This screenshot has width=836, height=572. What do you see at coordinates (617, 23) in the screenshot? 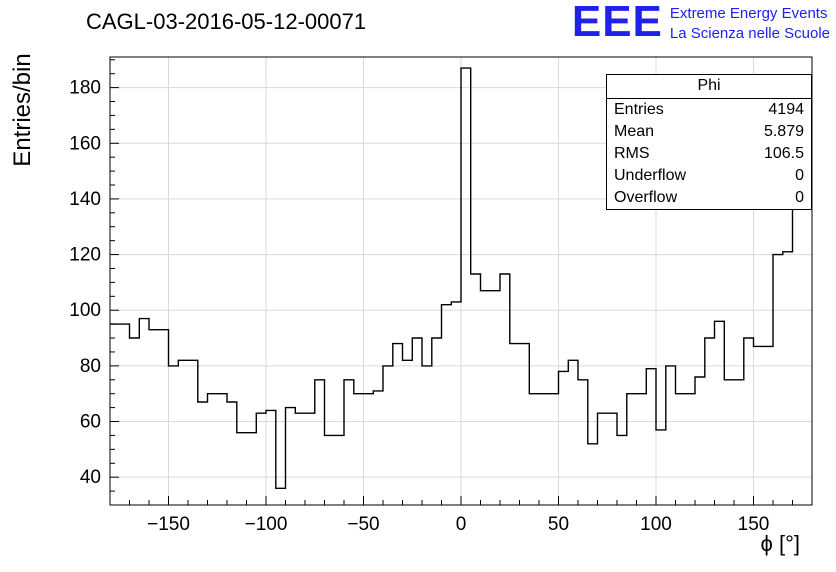
I see `eee-logo-acronym: EEE` at bounding box center [617, 23].